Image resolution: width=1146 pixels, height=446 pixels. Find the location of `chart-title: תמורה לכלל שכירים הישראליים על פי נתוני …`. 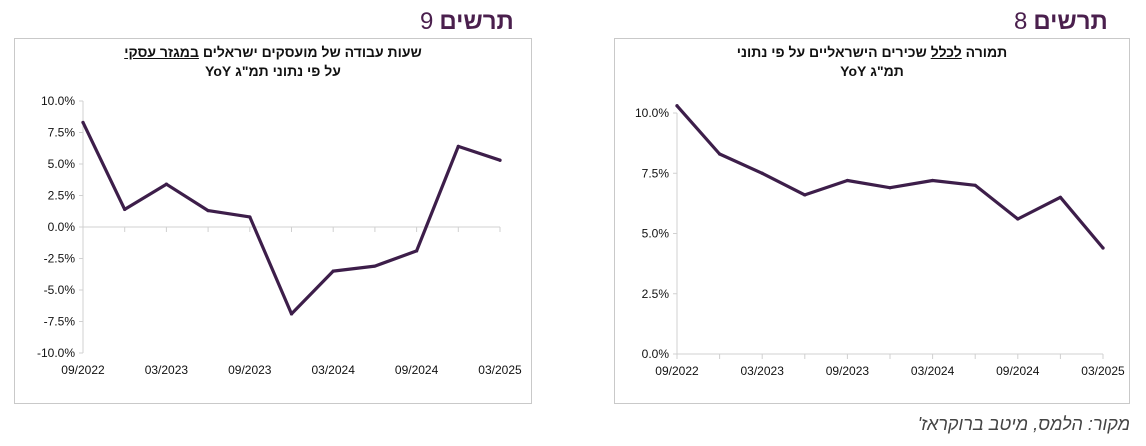

chart-title: תמורה לכלל שכירים הישראליים על פי נתוני … is located at coordinates (872, 62).